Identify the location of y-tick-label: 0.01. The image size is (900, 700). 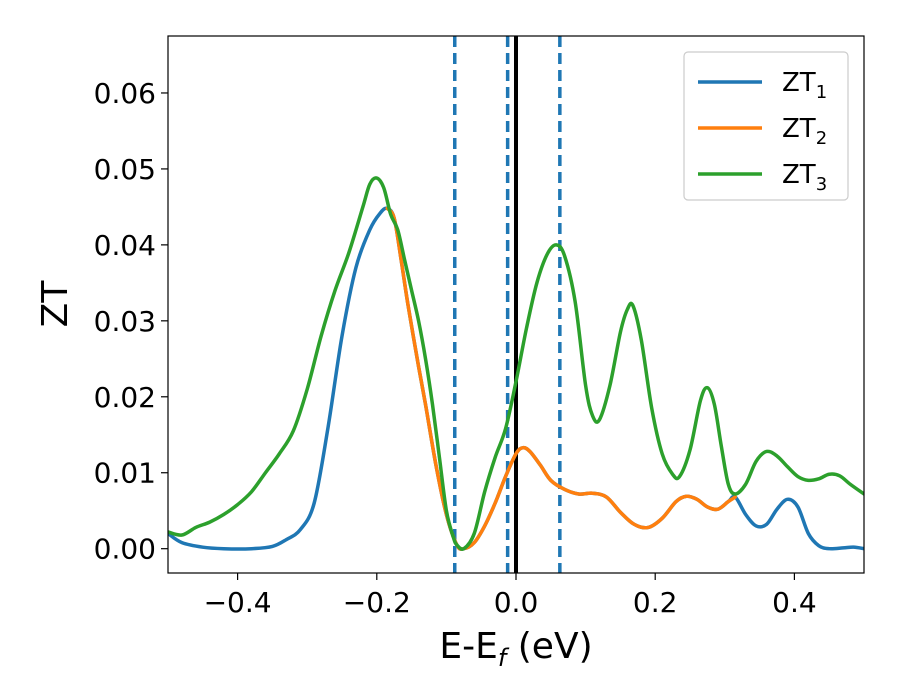
(125, 473).